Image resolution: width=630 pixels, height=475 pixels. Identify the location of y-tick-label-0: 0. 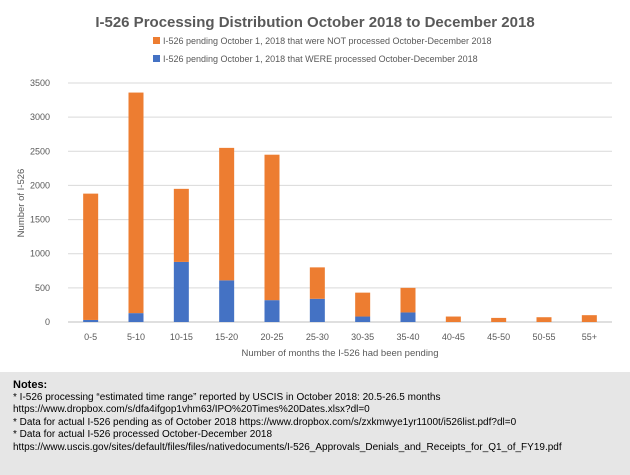
(47, 322).